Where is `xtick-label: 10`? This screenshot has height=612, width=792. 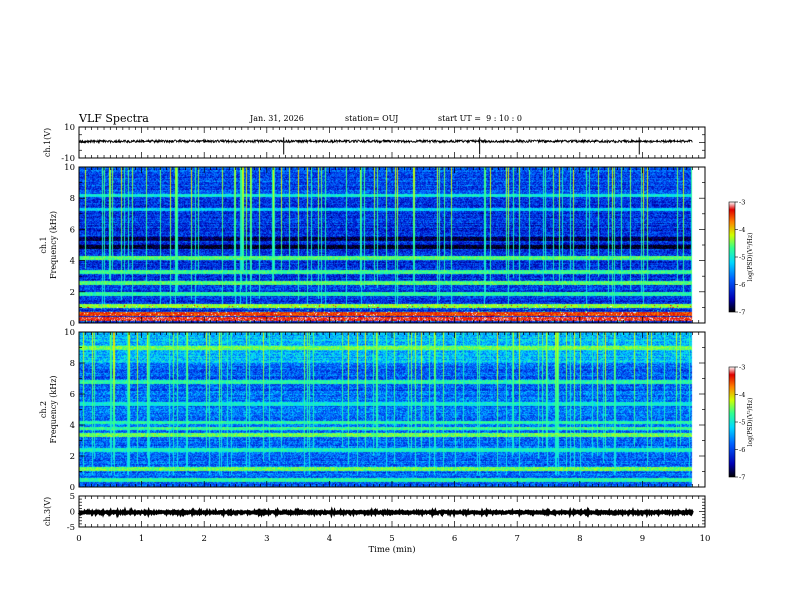
xtick-label: 10 is located at coordinates (705, 539).